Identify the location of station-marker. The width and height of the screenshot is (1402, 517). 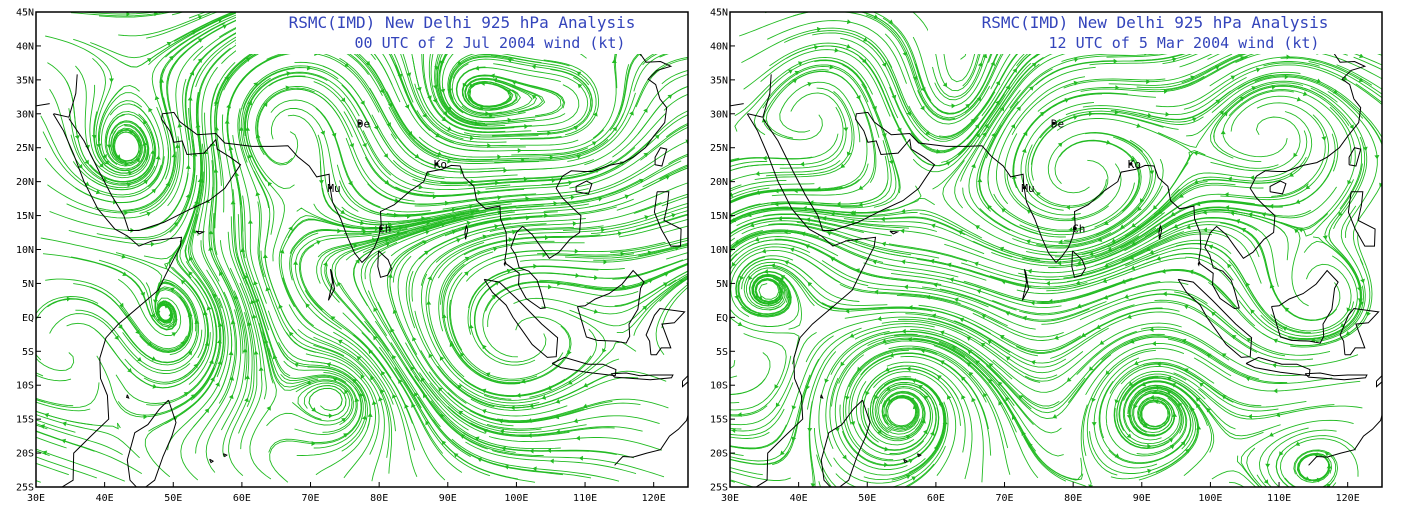
(1131, 164).